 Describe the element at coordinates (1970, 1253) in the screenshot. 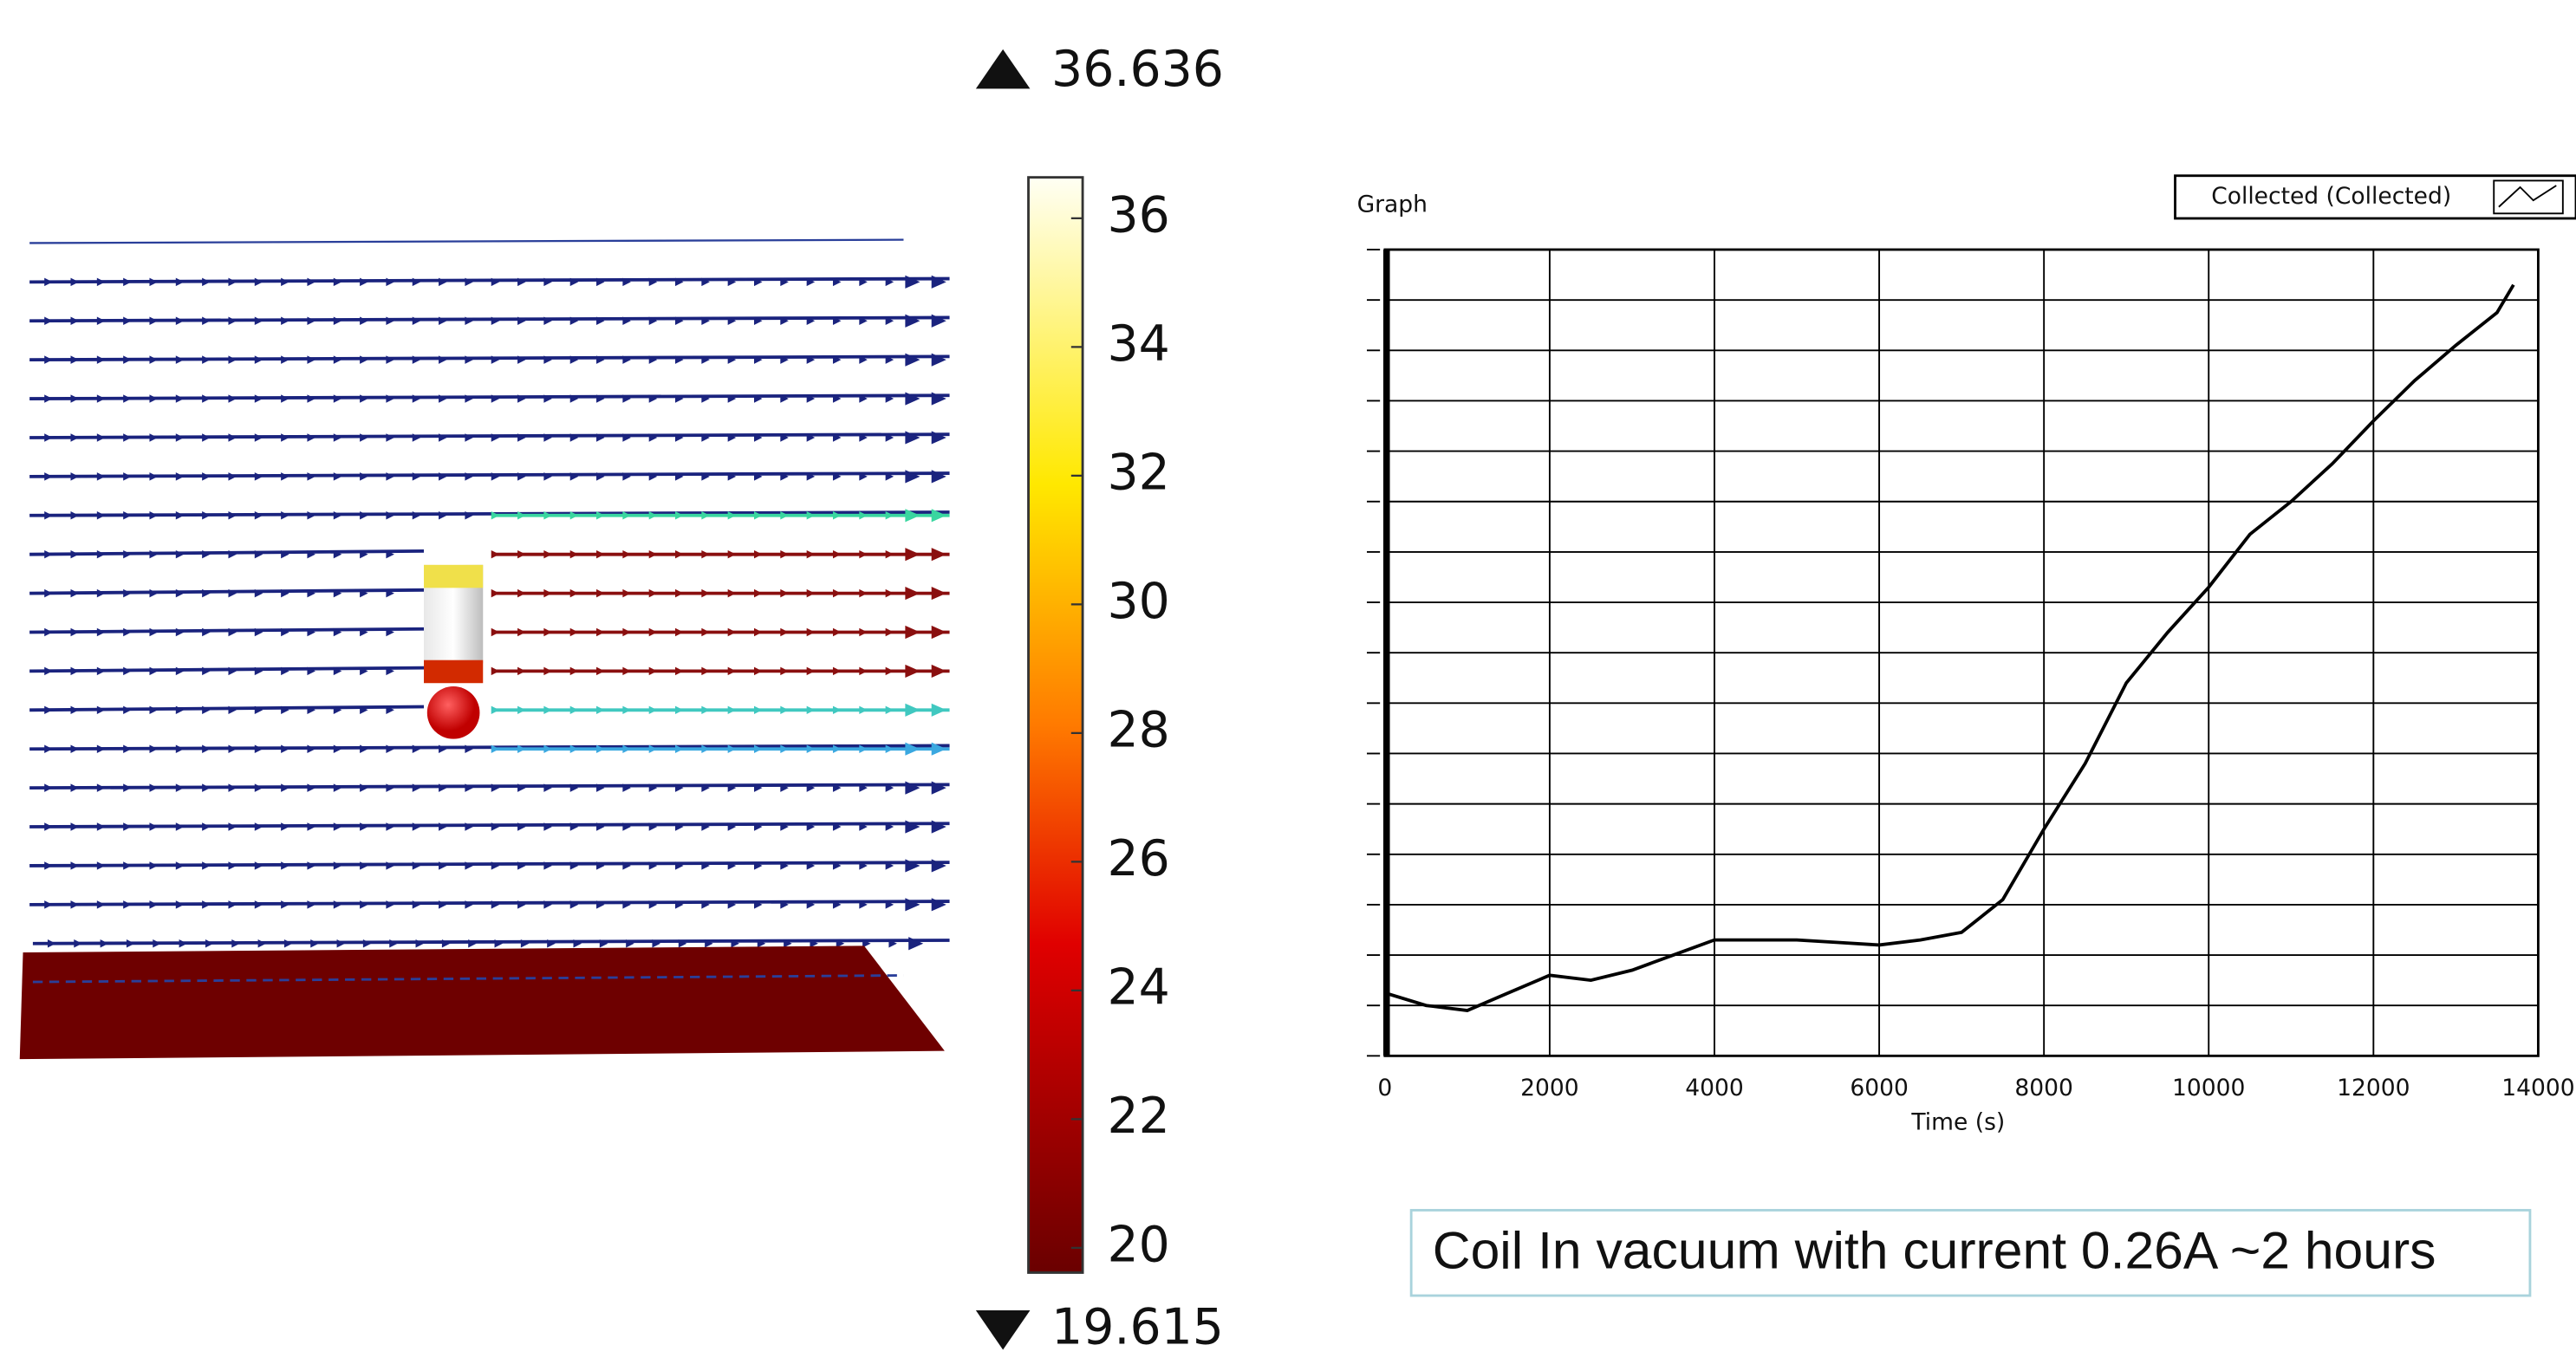

I see `caption-box` at that location.